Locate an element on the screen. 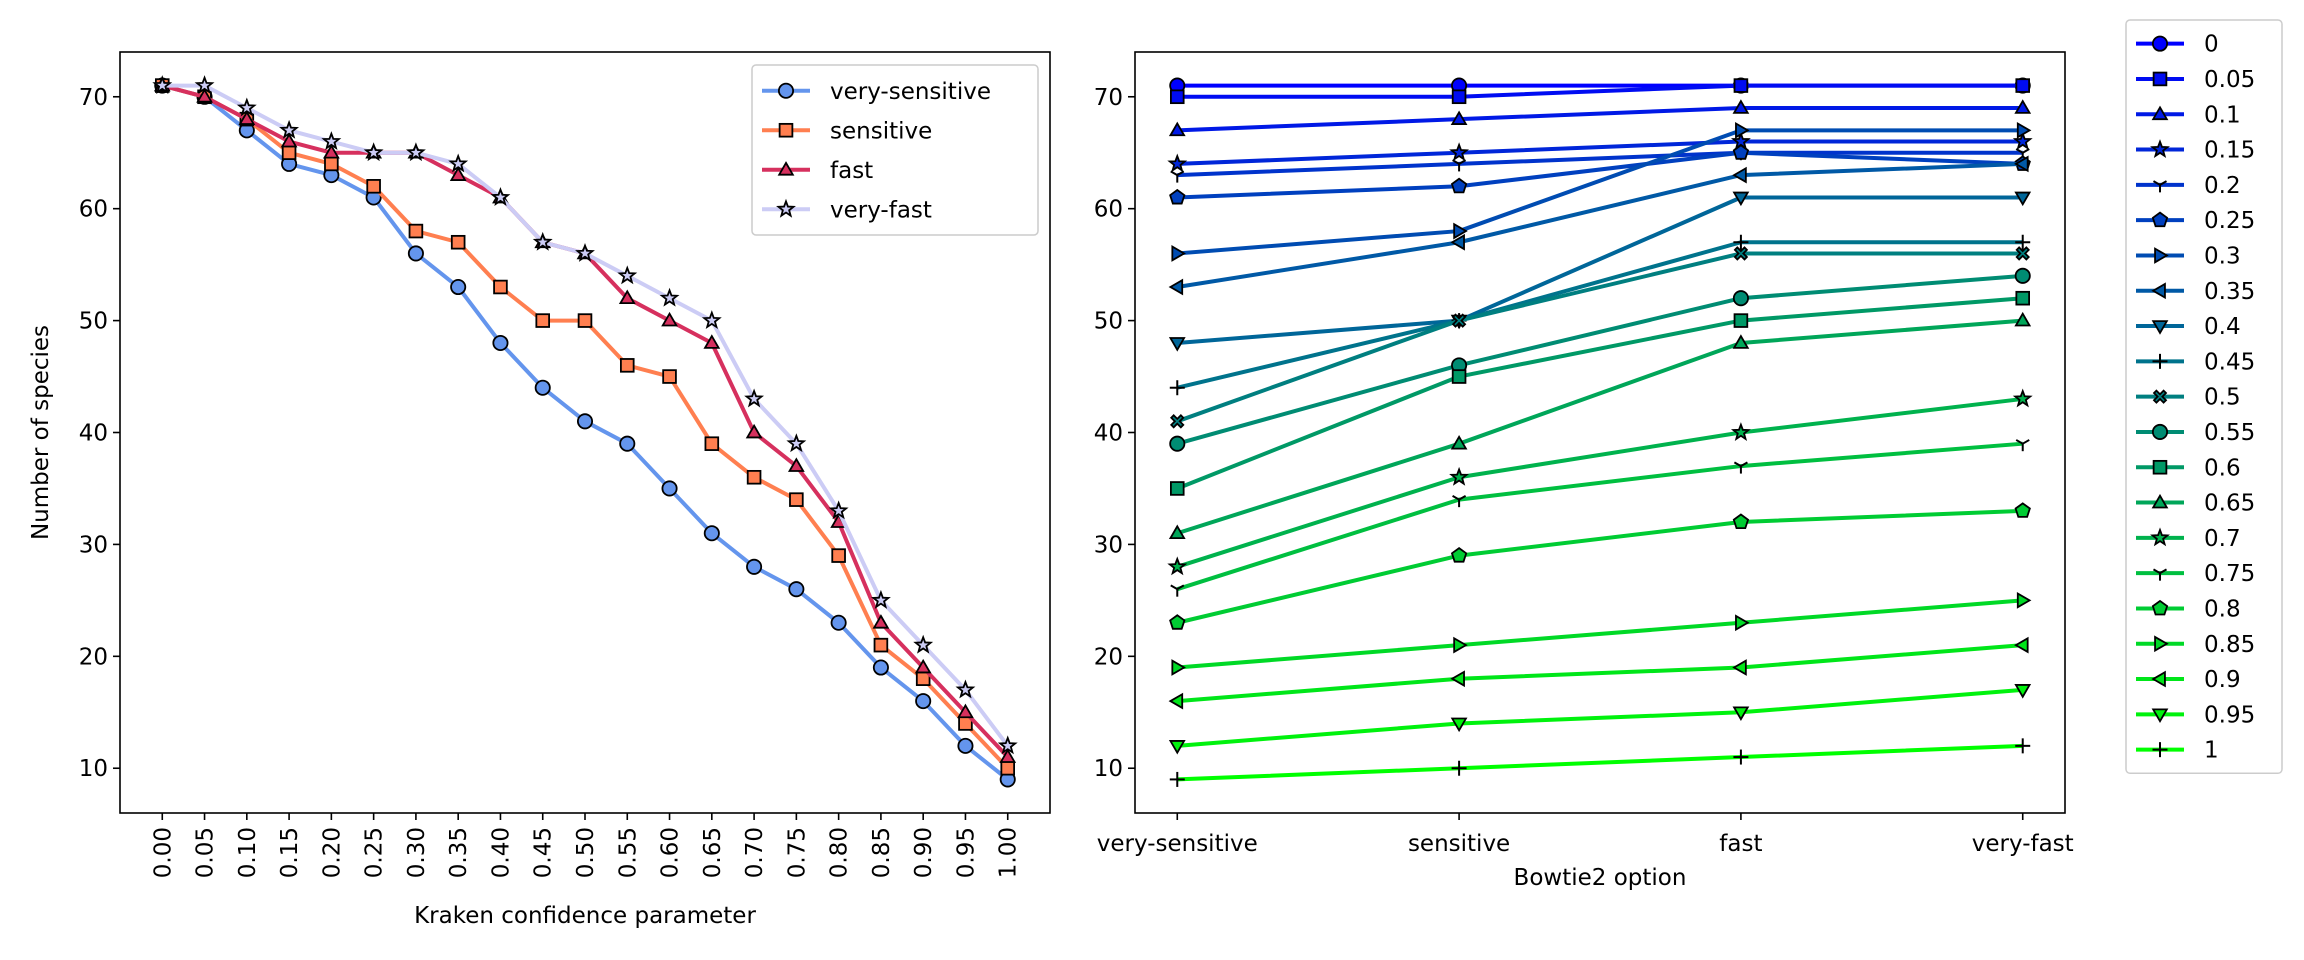 The width and height of the screenshot is (2304, 960). legend-item-0-15: 0.15 is located at coordinates (2195, 151).